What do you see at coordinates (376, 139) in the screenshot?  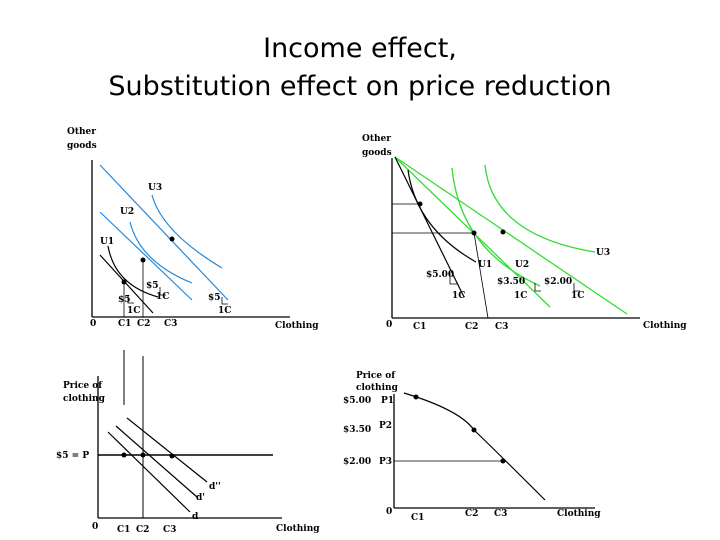 I see `tr-y-label-1: Other` at bounding box center [376, 139].